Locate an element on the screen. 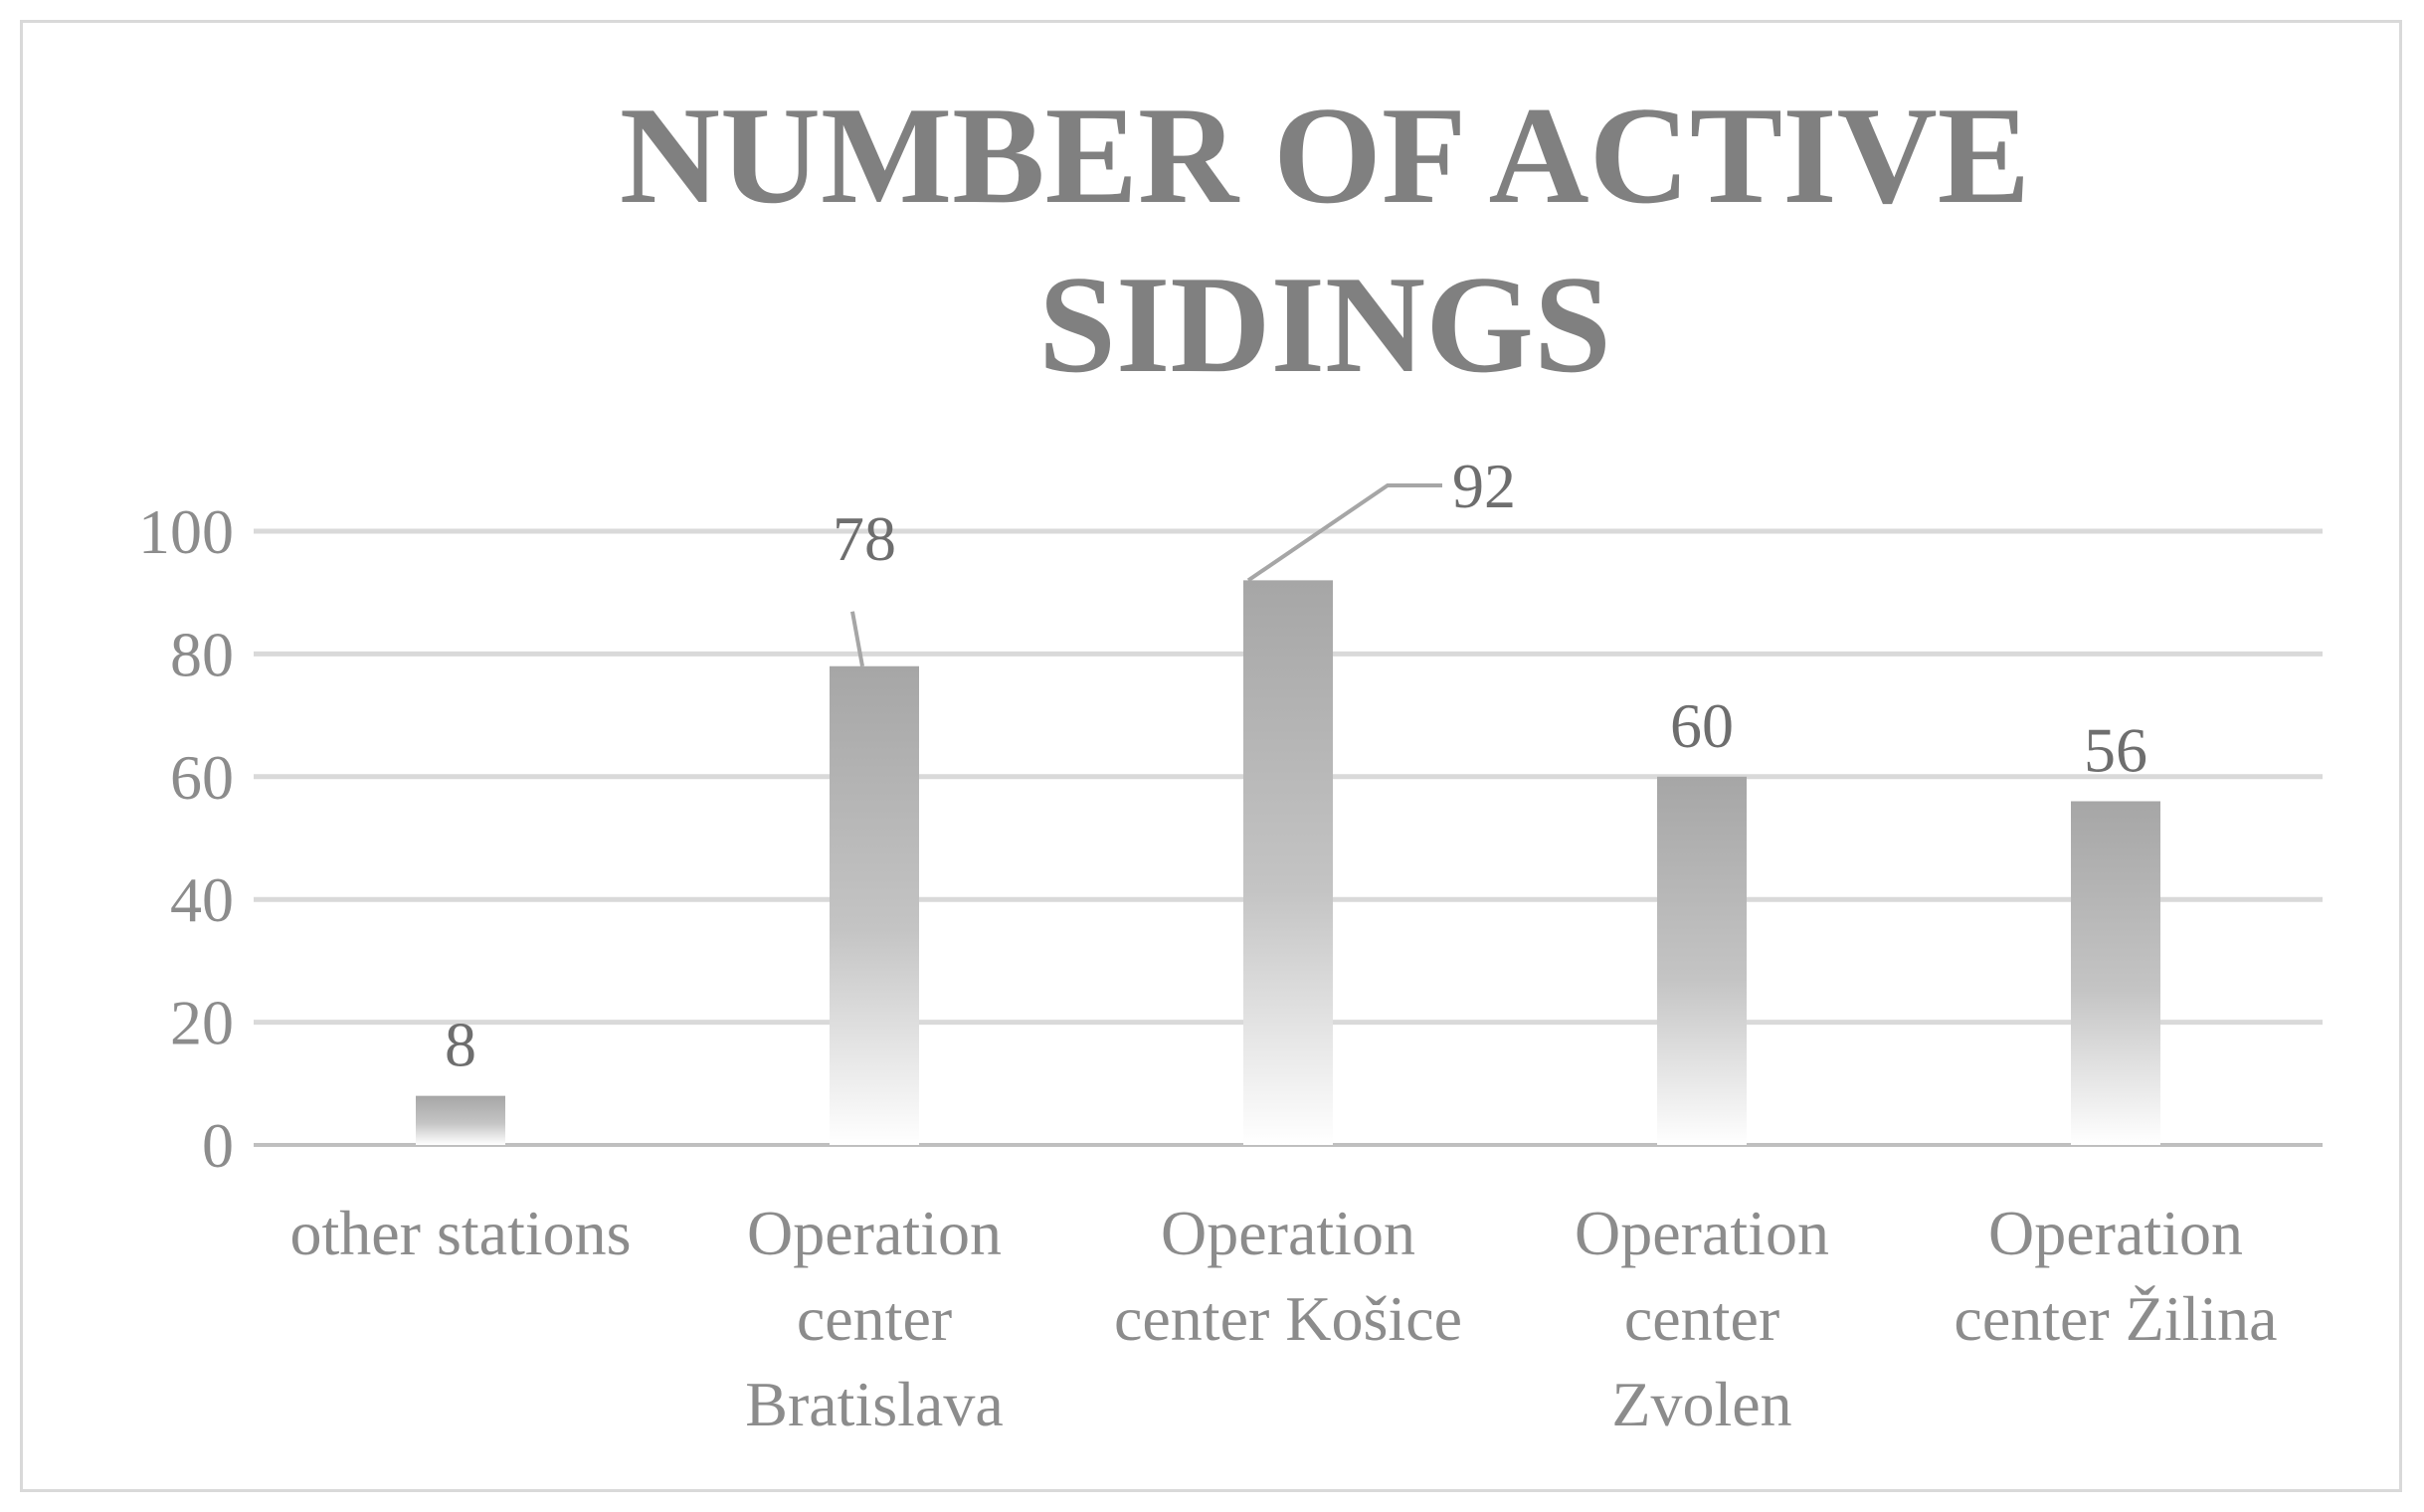 The height and width of the screenshot is (1512, 2424). data-label: 92 is located at coordinates (1484, 486).